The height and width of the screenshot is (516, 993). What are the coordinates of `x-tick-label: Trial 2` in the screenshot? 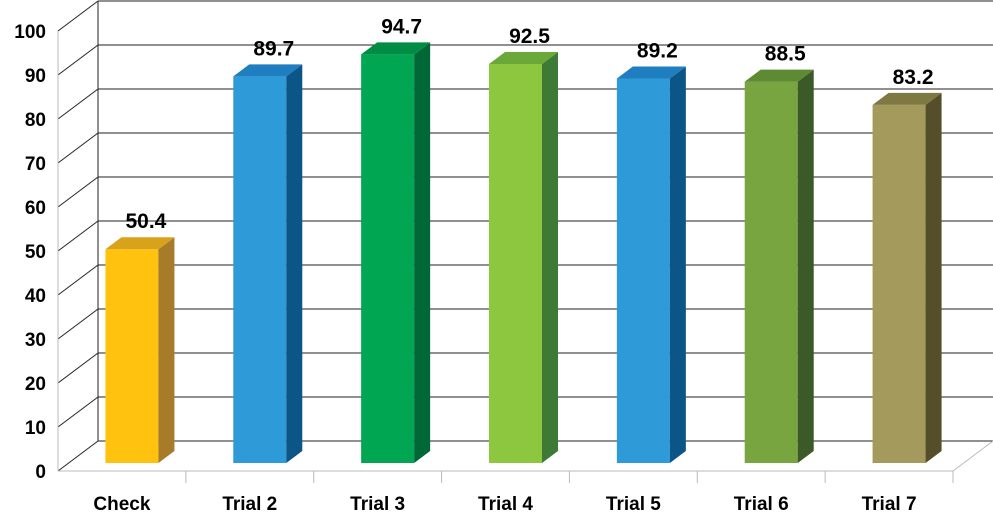 It's located at (249, 504).